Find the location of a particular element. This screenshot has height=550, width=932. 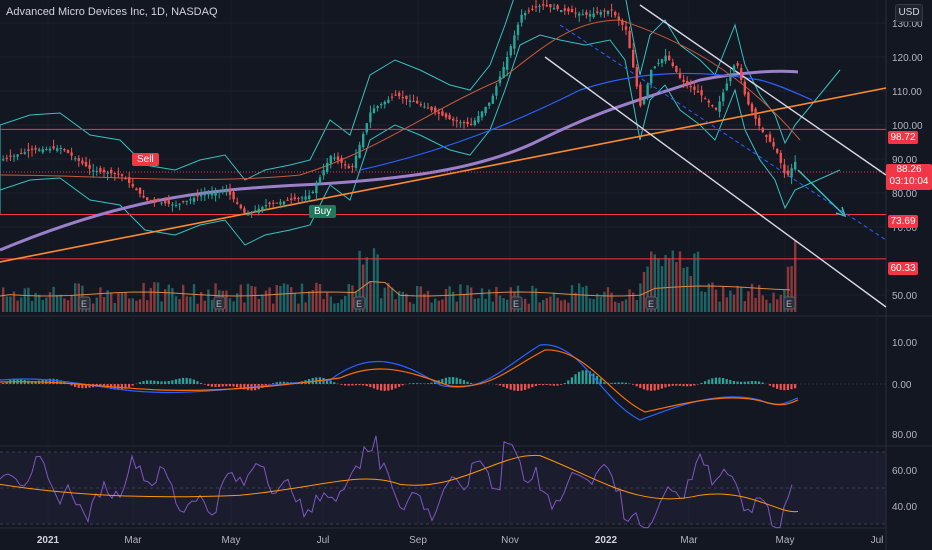

time-axis-label: May is located at coordinates (785, 540).